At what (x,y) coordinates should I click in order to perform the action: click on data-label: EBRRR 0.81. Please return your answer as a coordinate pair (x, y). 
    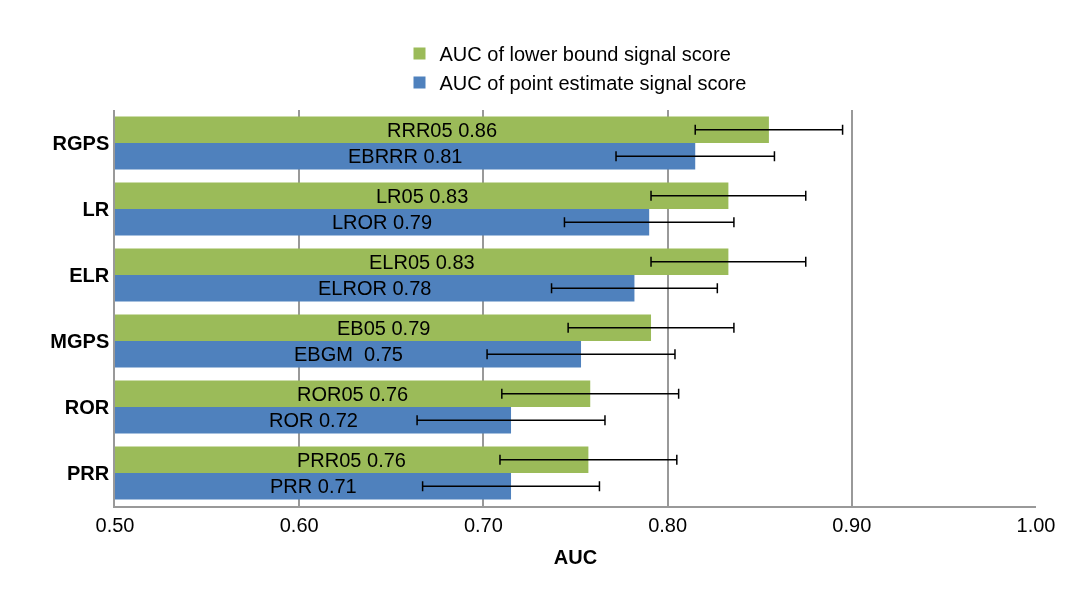
    Looking at the image, I should click on (405, 156).